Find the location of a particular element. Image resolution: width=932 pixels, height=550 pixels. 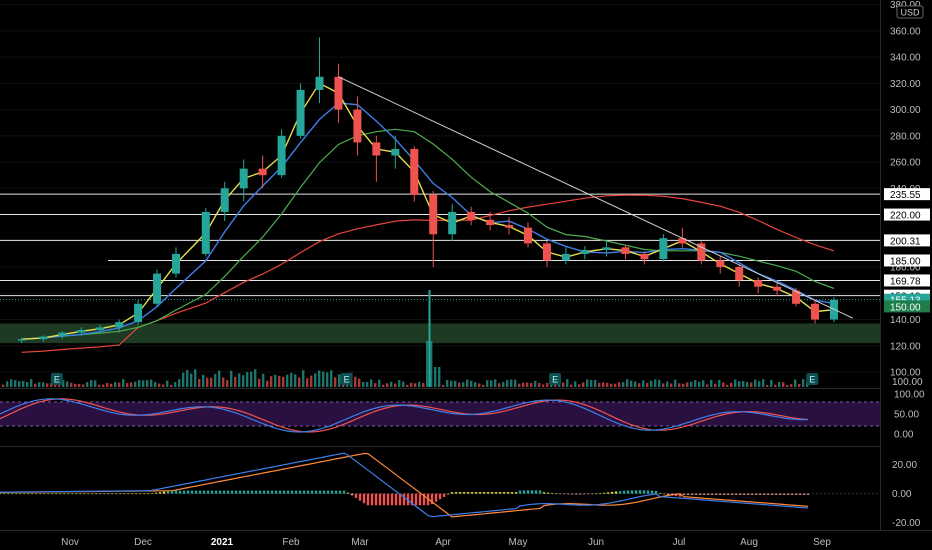

level-label-box is located at coordinates (907, 194).